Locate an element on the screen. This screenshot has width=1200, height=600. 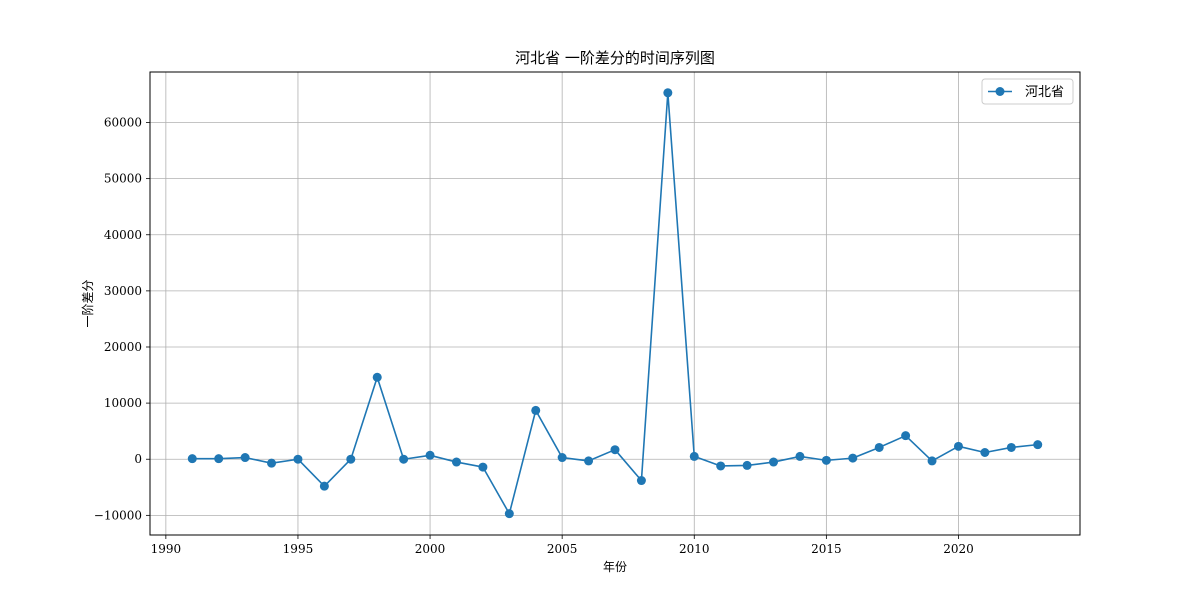
y-tick-label: 50000 is located at coordinates (123, 179).